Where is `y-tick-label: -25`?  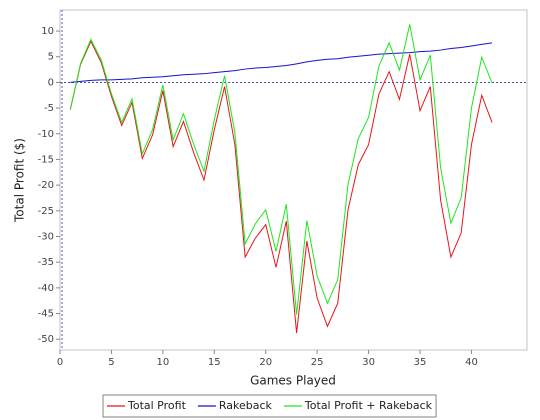
y-tick-label: -25 is located at coordinates (46, 211).